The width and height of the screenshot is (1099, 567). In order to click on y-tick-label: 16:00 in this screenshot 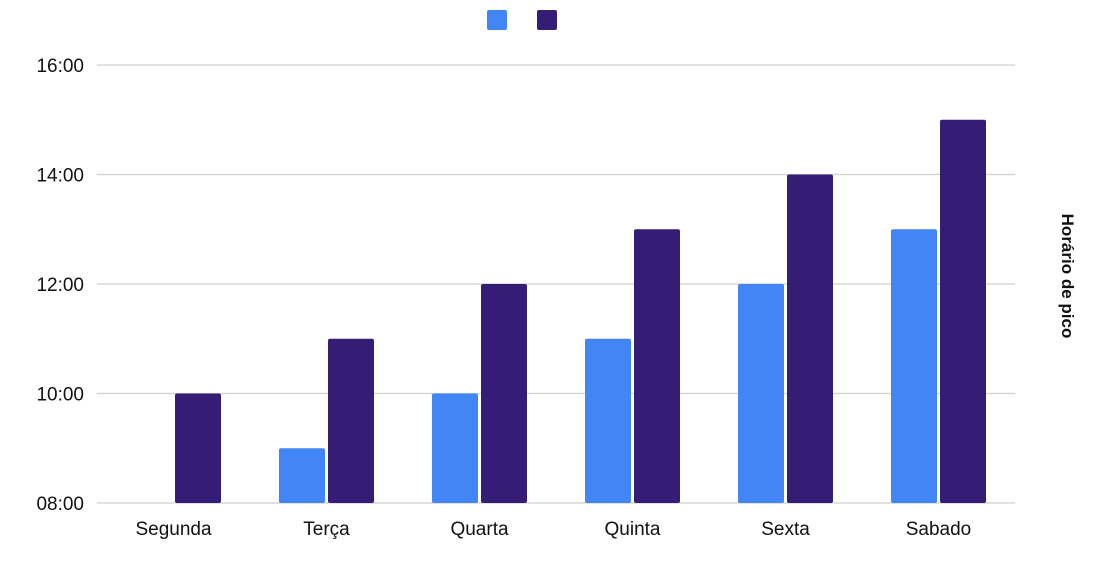, I will do `click(60, 66)`.